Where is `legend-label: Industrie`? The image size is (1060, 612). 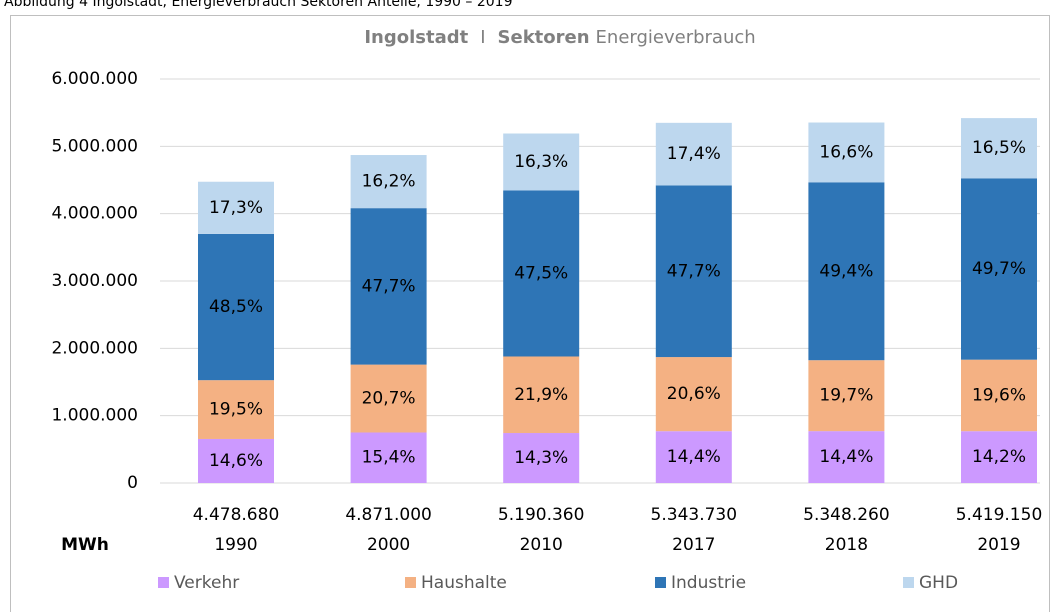 legend-label: Industrie is located at coordinates (708, 583).